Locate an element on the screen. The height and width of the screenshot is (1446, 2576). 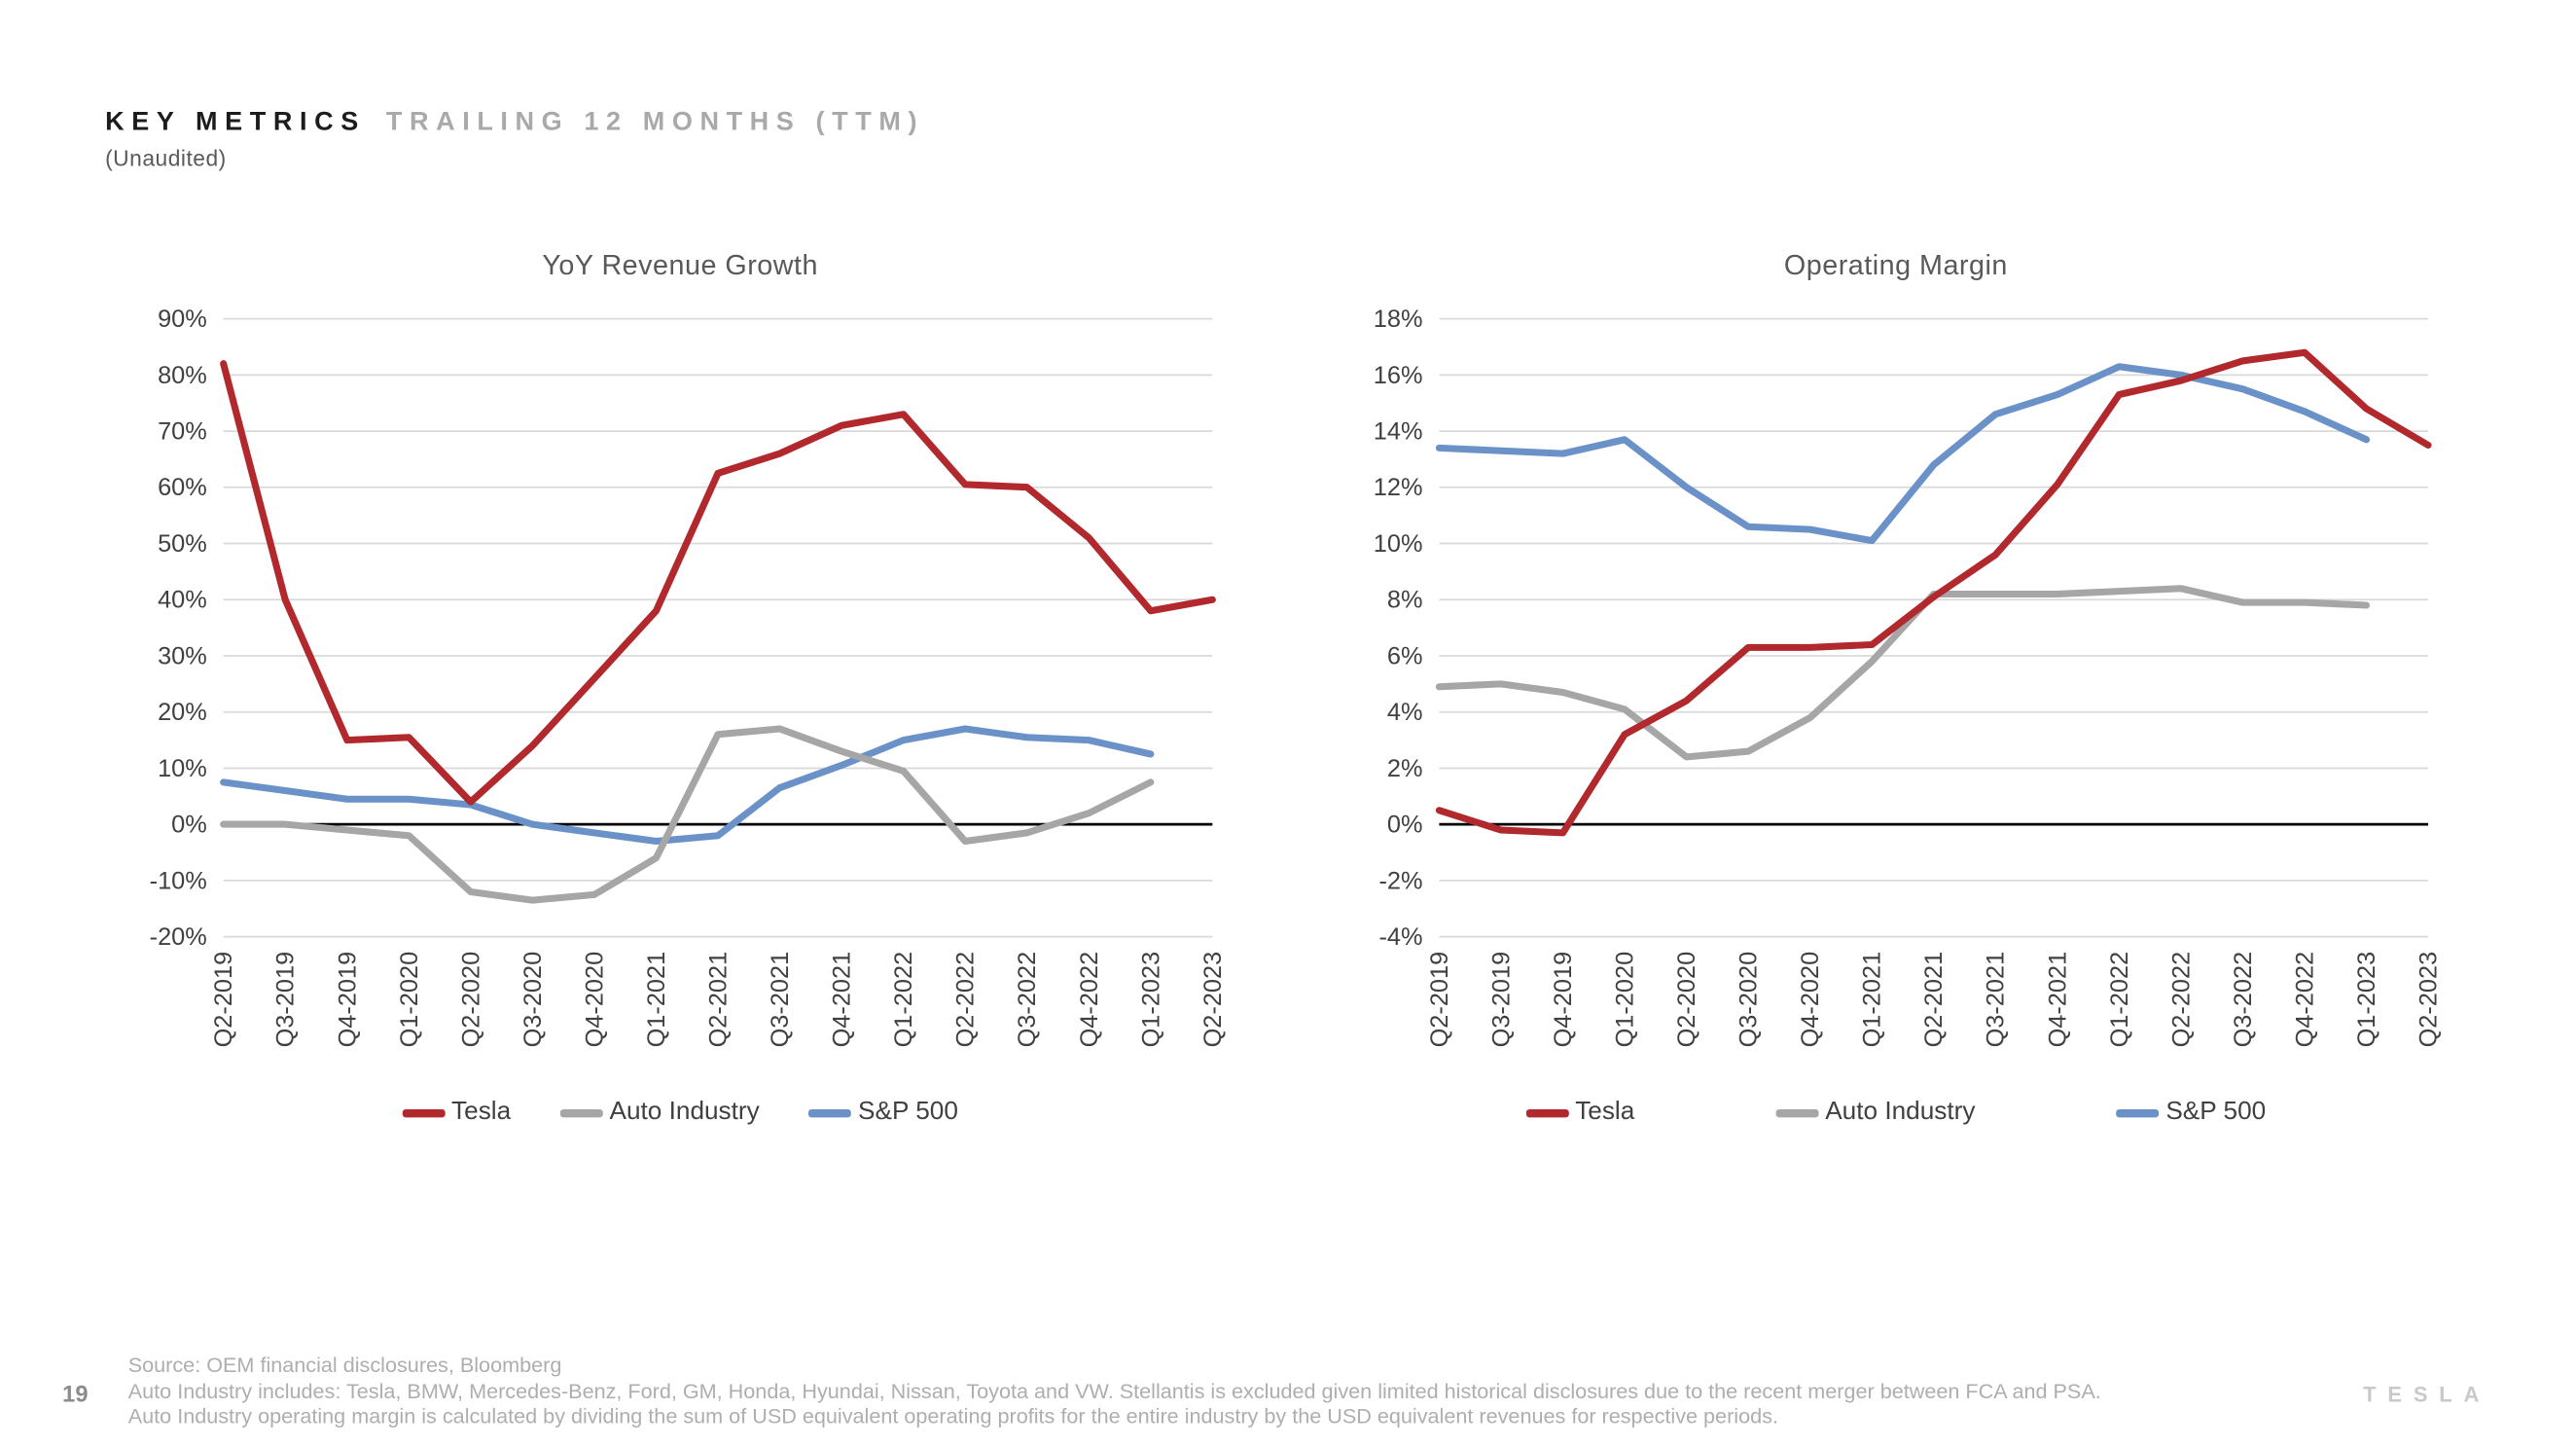
page-title-secondary: TRAILING 12 MONTHS (TTM) is located at coordinates (655, 122).